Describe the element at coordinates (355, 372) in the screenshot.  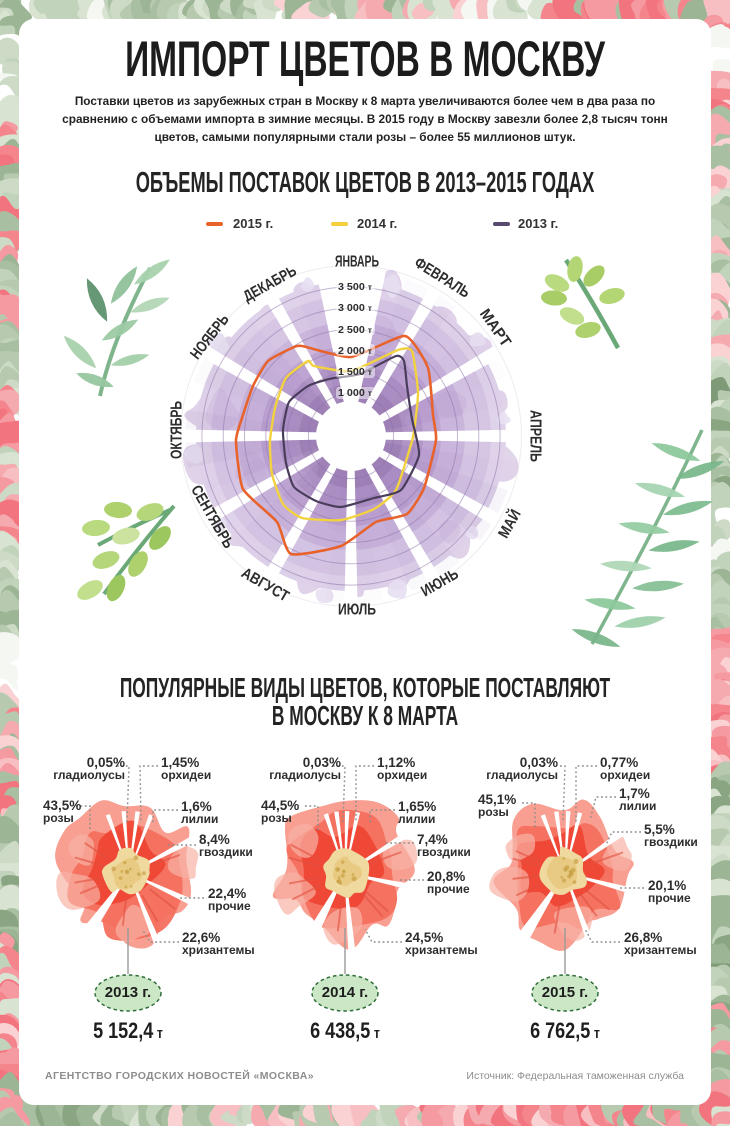
I see `svg-text: 1 500 т` at that location.